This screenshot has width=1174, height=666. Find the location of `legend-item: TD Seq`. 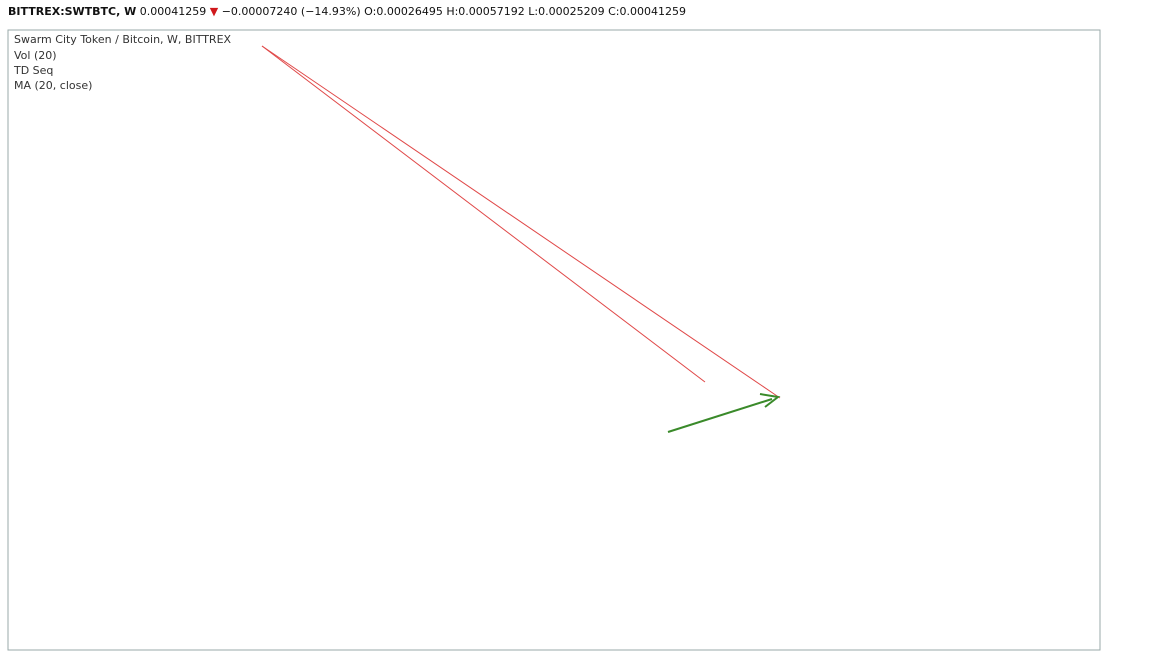

legend-item: TD Seq is located at coordinates (33, 70).